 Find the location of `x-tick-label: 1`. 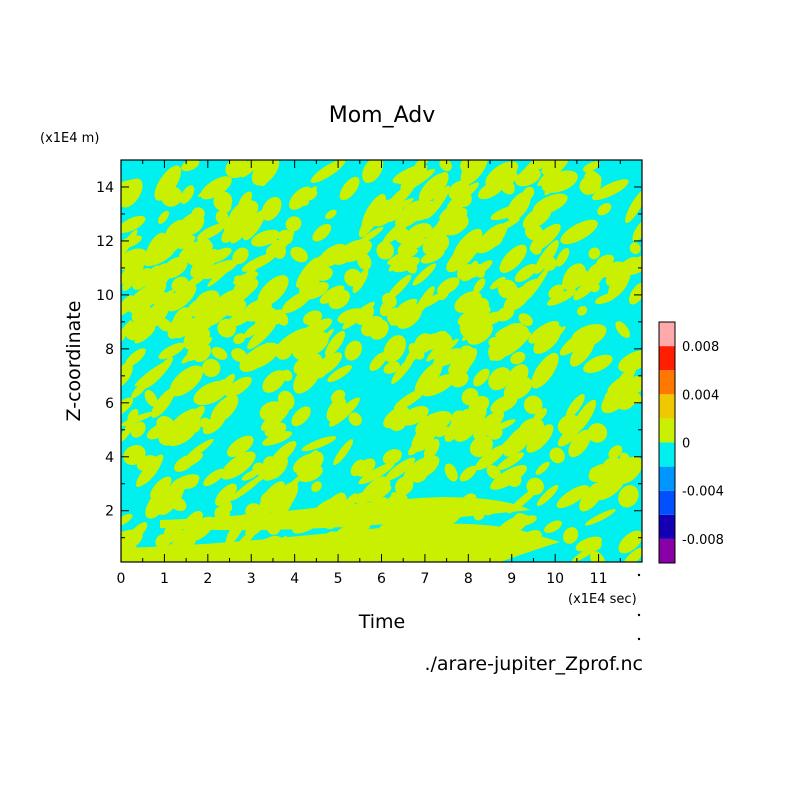

x-tick-label: 1 is located at coordinates (164, 579).